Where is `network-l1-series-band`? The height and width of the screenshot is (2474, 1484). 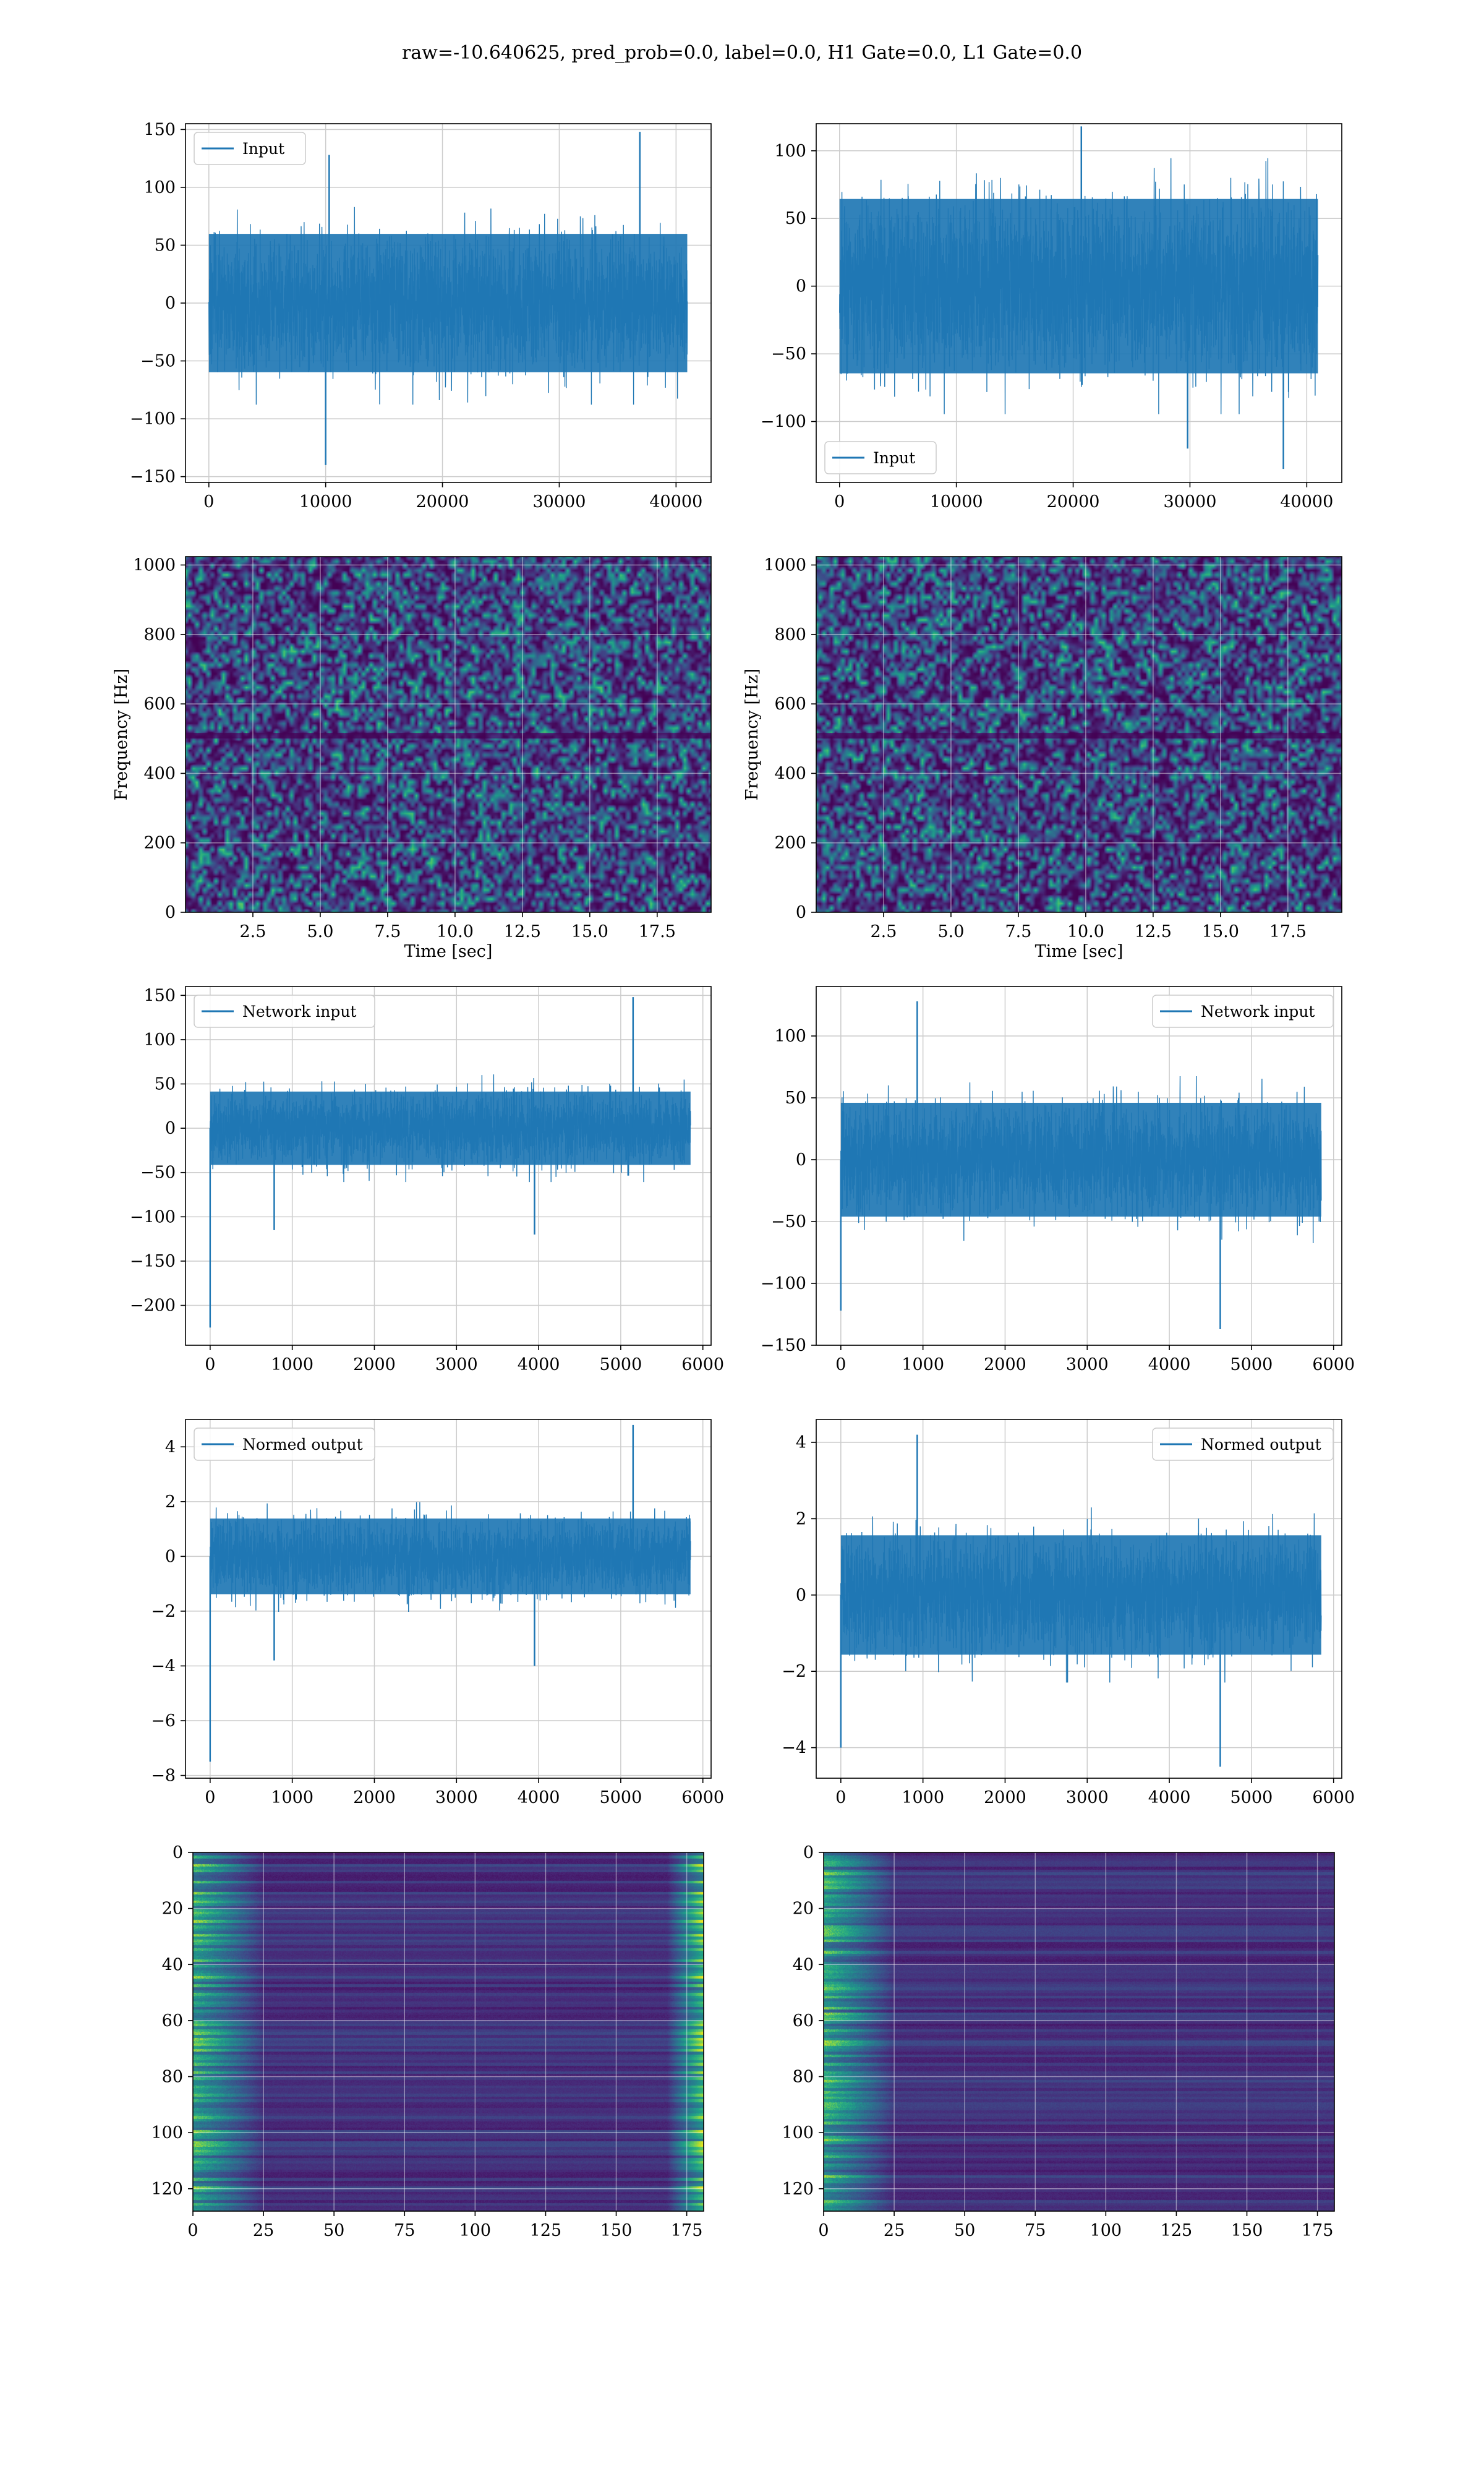 network-l1-series-band is located at coordinates (1080, 1160).